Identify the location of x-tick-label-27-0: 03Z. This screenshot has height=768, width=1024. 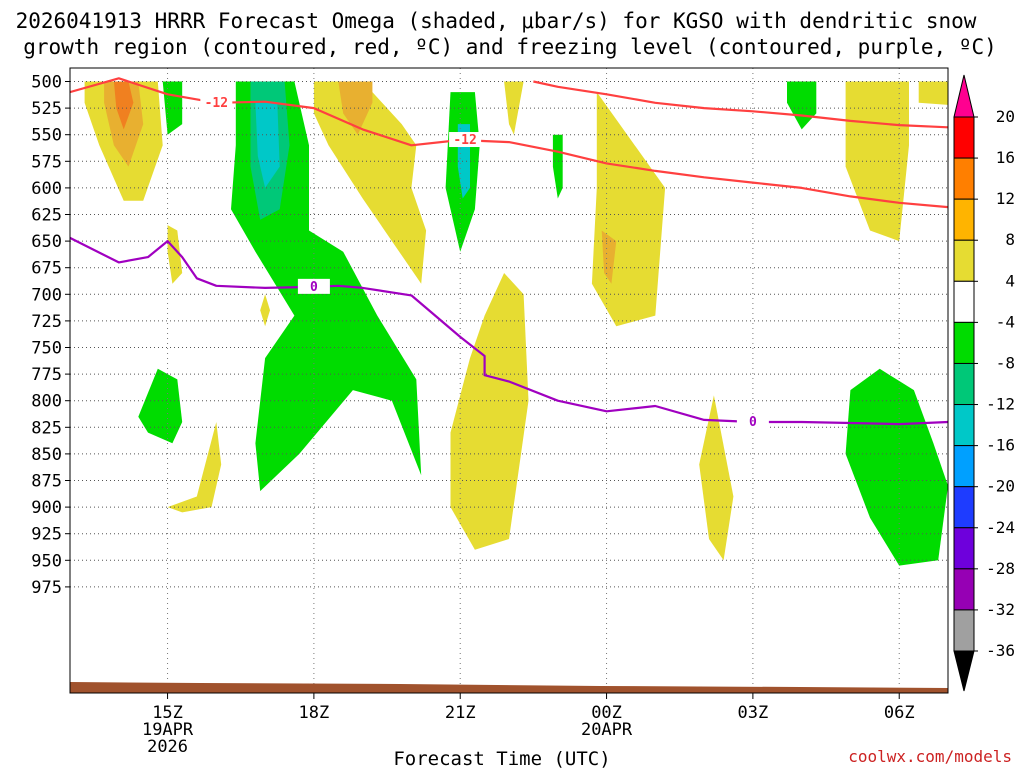
(753, 713).